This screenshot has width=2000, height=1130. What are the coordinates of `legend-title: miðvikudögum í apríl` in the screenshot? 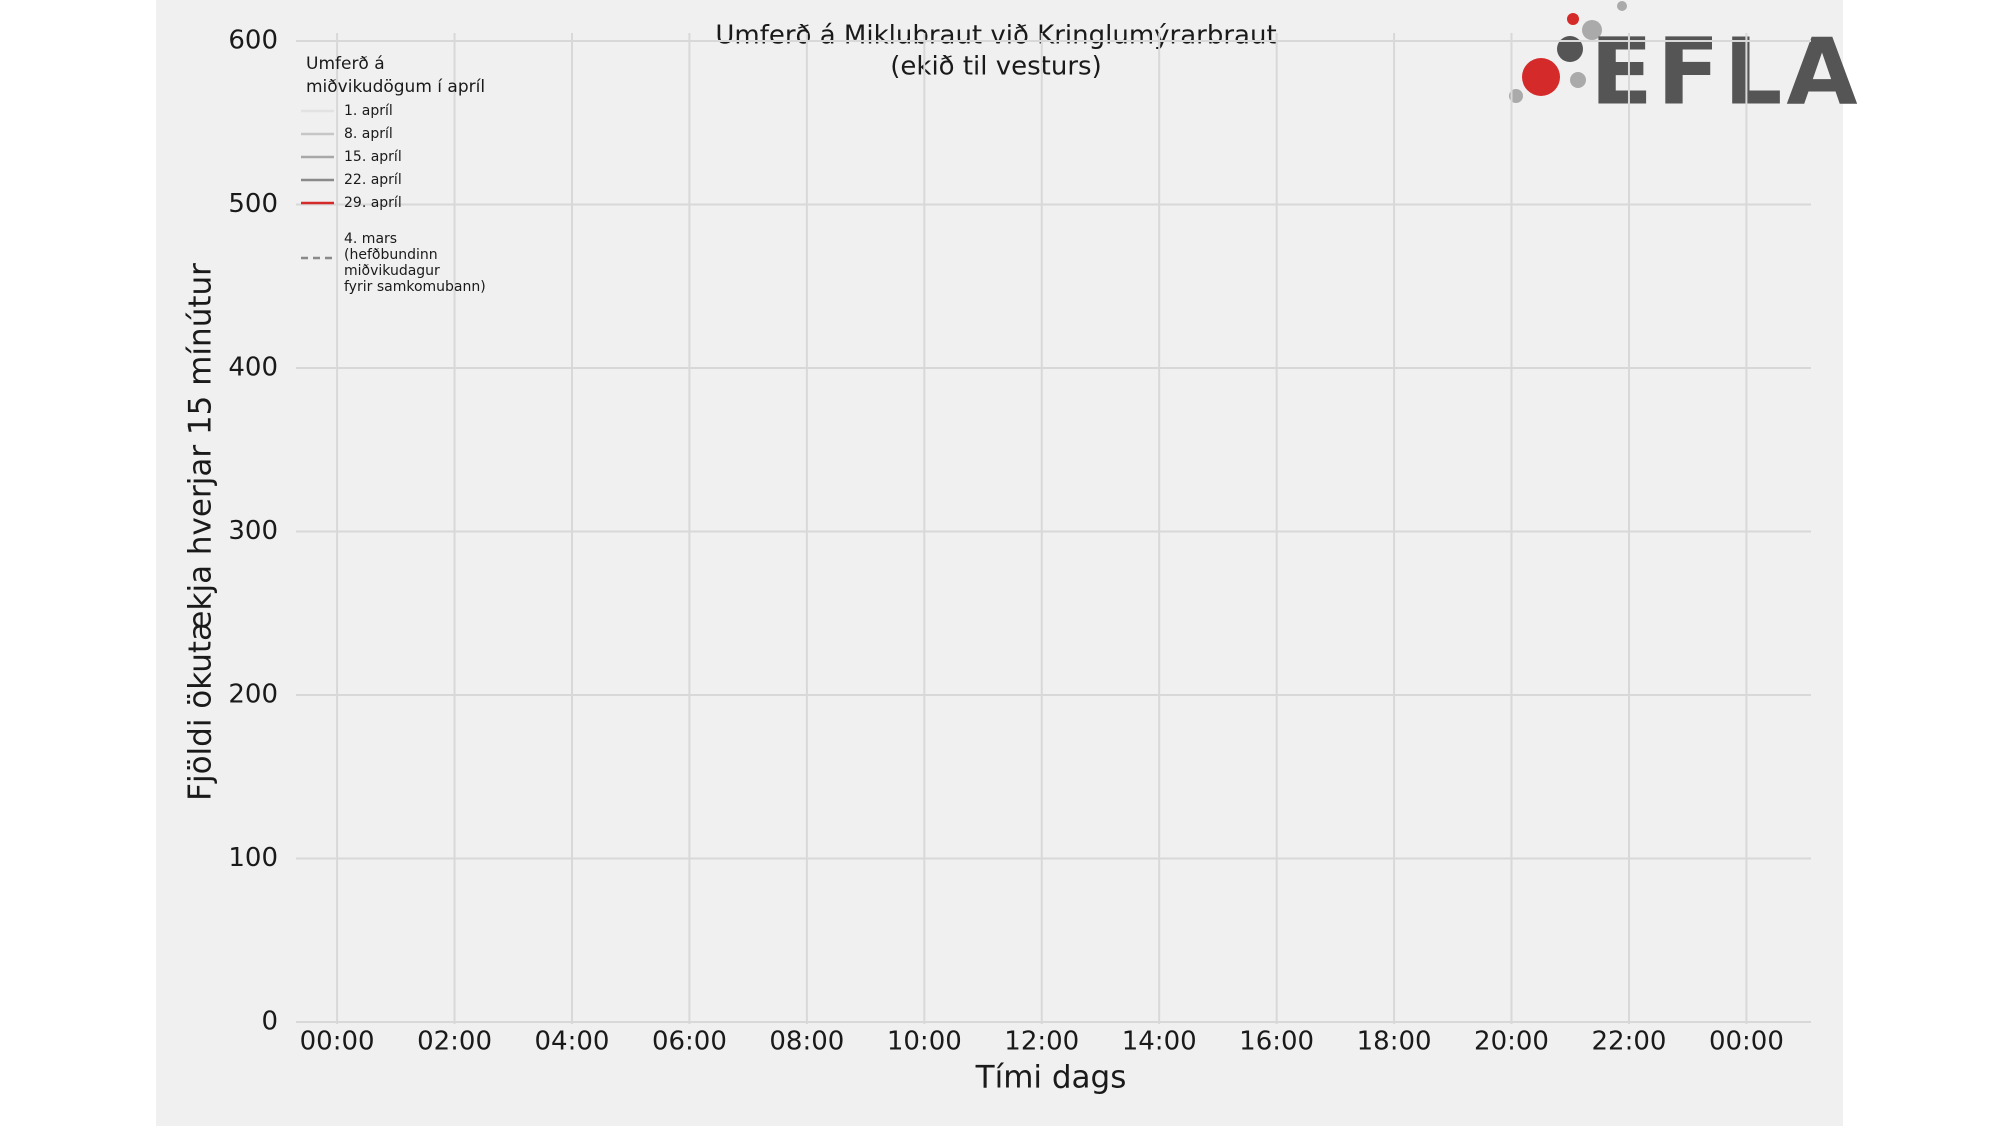 It's located at (395, 87).